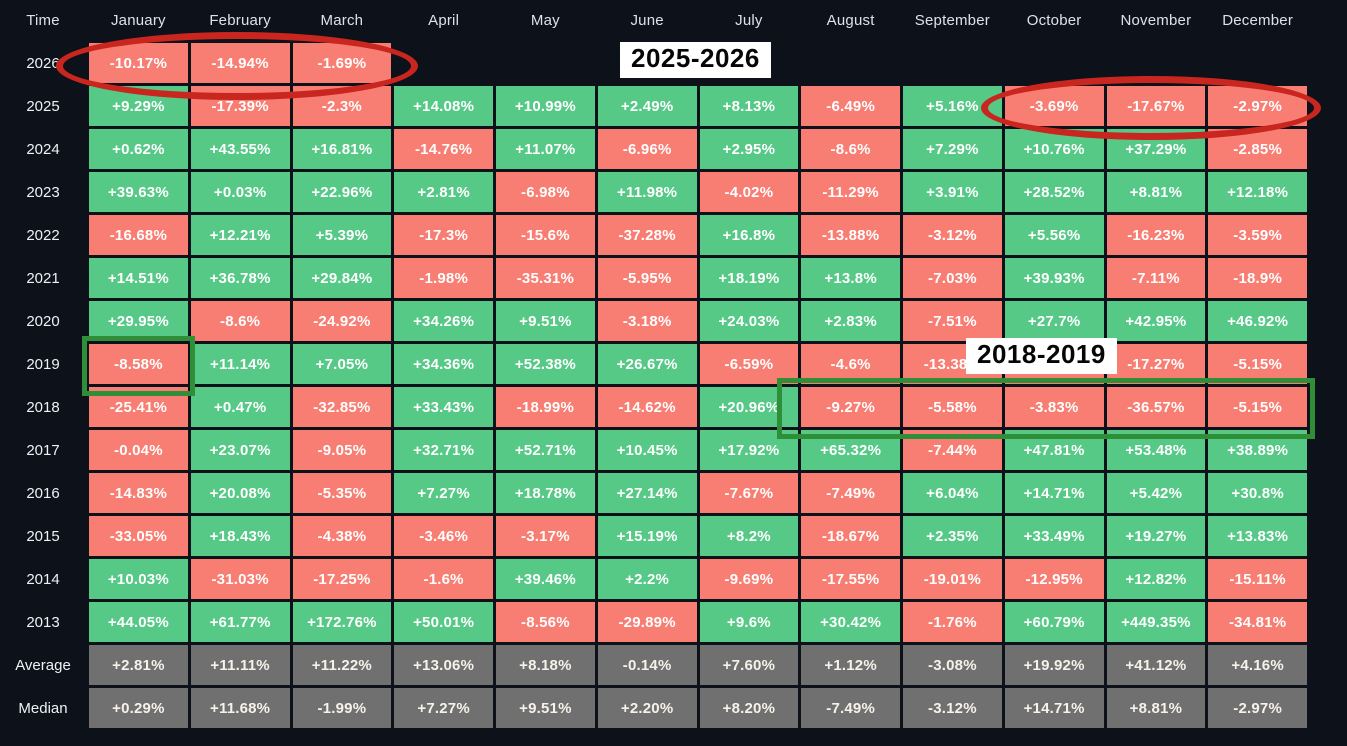  What do you see at coordinates (647, 708) in the screenshot?
I see `cell-median-june: +2.20%` at bounding box center [647, 708].